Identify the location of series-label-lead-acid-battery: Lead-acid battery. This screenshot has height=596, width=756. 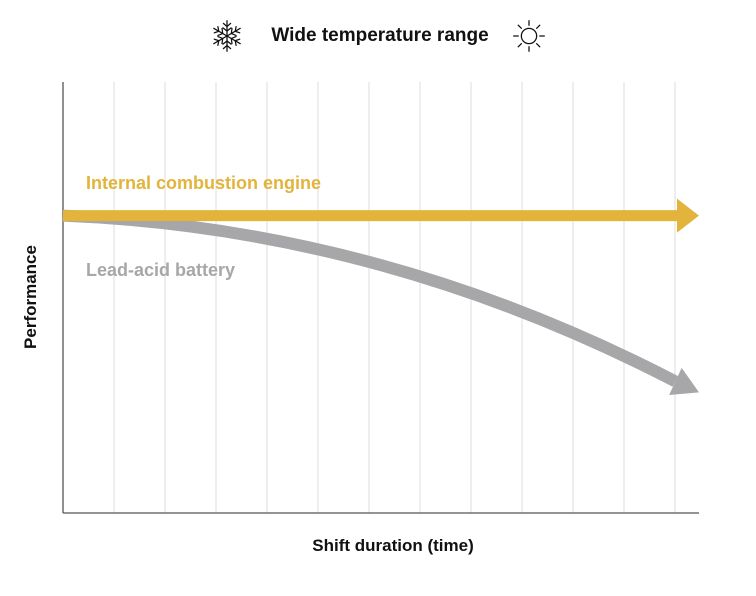
(161, 270).